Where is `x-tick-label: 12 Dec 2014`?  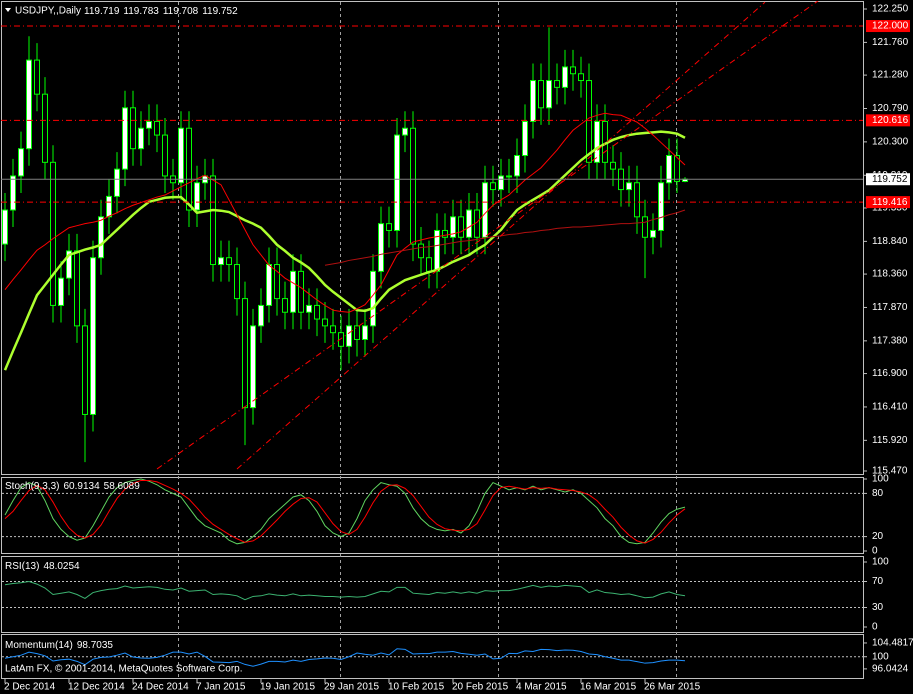 x-tick-label: 12 Dec 2014 is located at coordinates (96, 687).